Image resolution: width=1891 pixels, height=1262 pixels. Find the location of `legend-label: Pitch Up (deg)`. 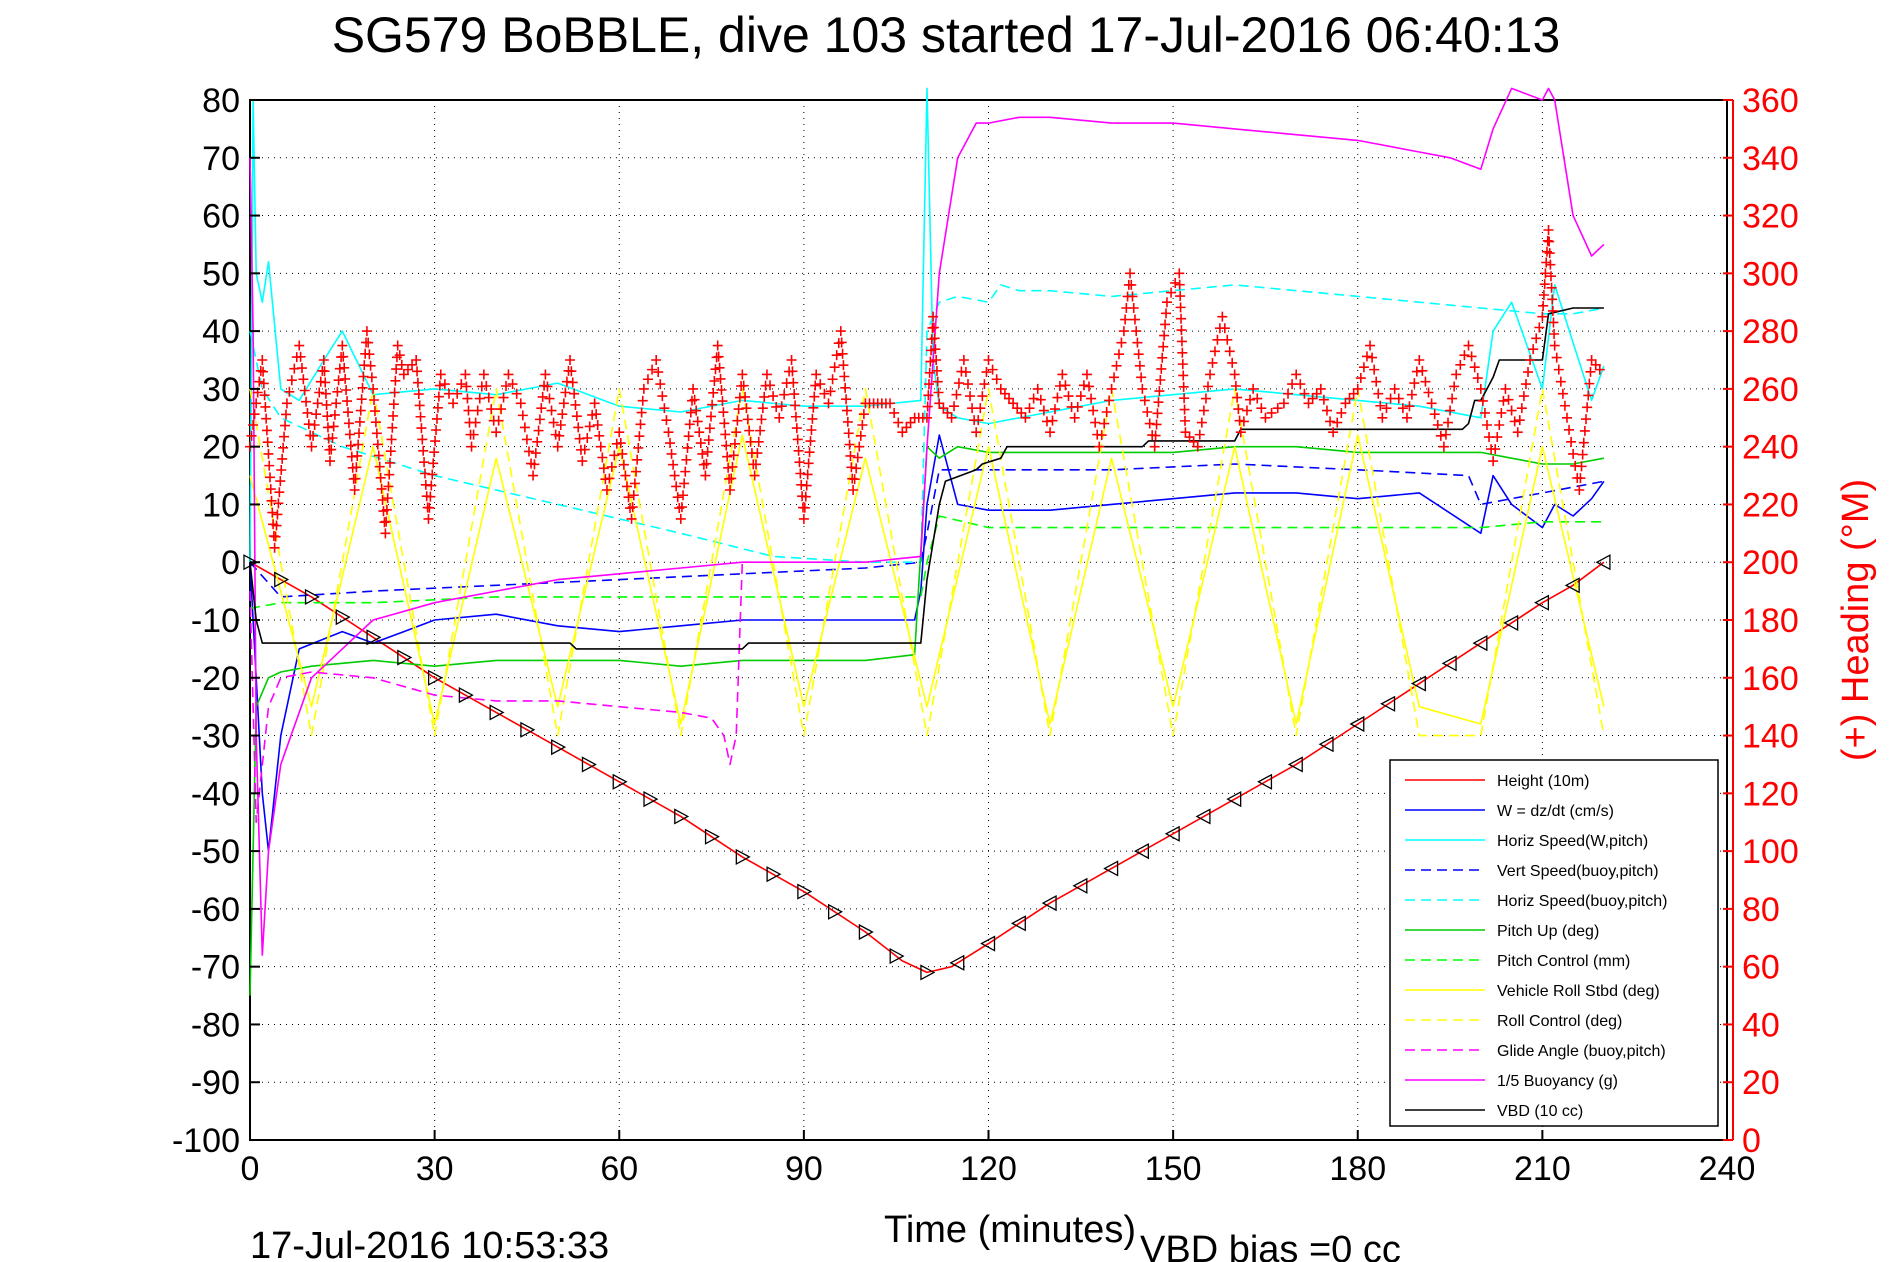

legend-label: Pitch Up (deg) is located at coordinates (1548, 931).